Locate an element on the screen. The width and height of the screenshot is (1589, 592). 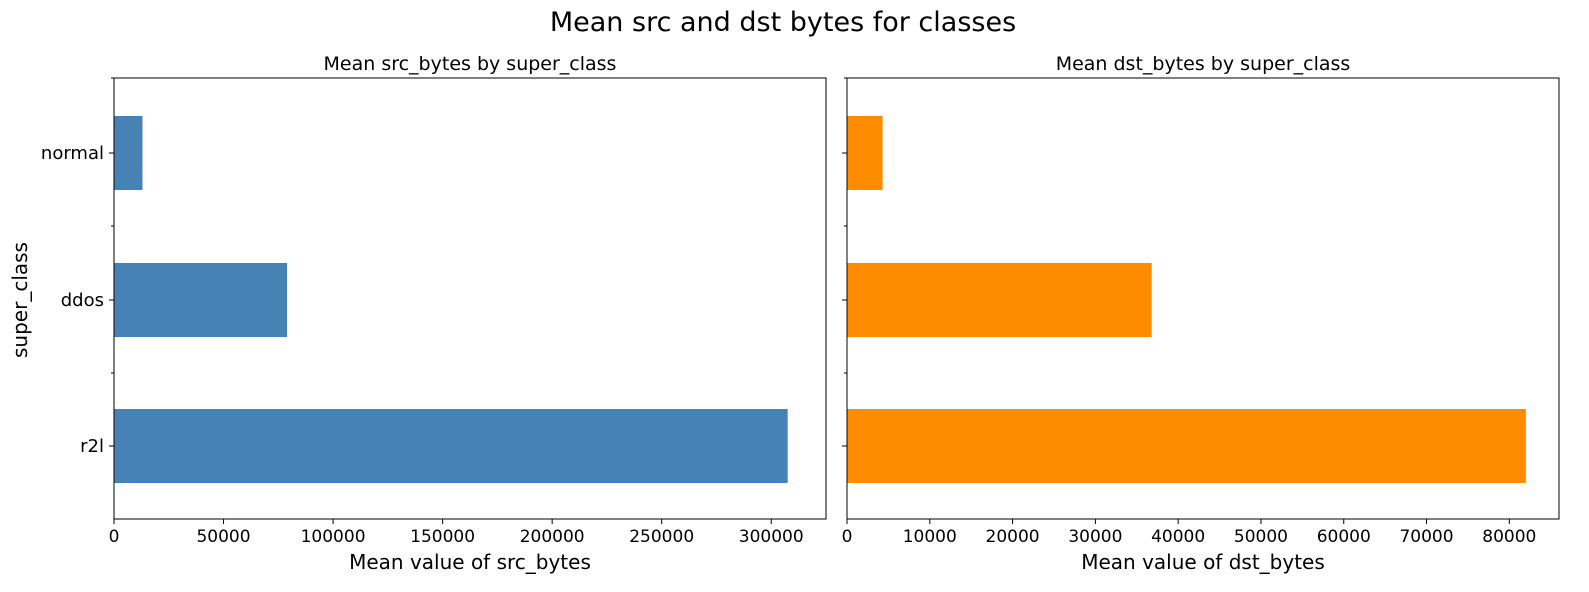
y-tick-label-normal: normal is located at coordinates (72, 153).